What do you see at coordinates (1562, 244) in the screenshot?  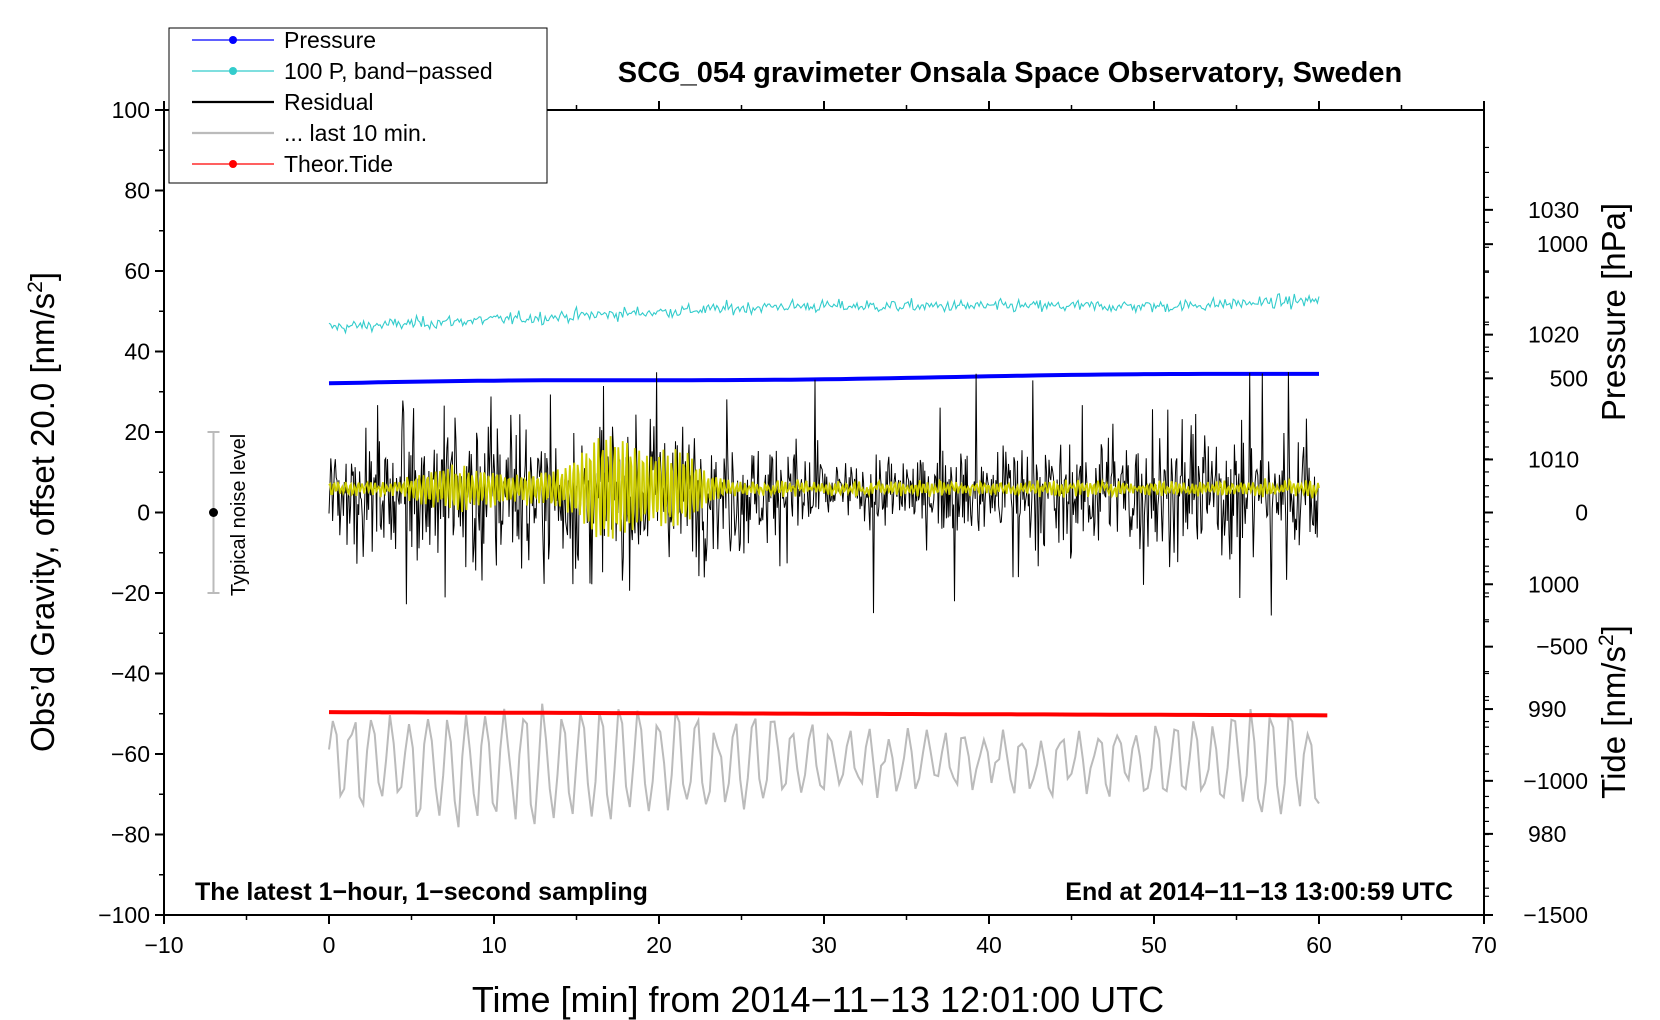 I see `tide-tick-label: 1000` at bounding box center [1562, 244].